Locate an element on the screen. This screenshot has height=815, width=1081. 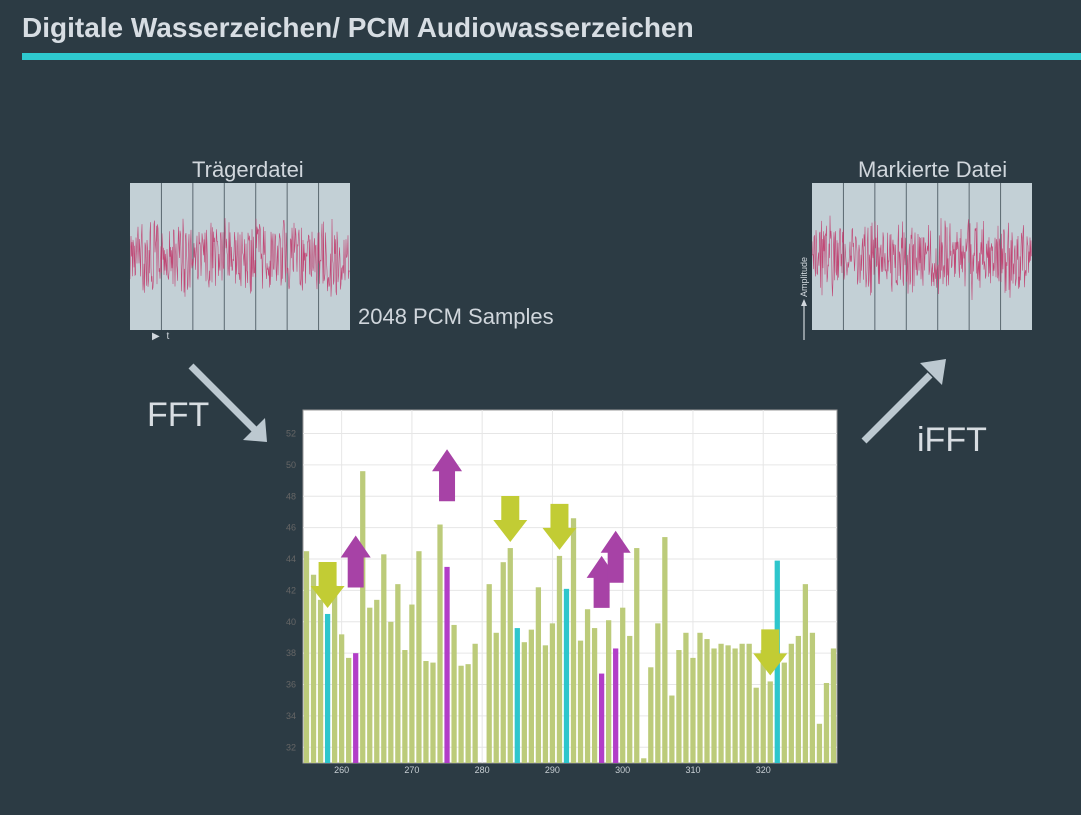
amplitude-arrow-icon is located at coordinates (804, 302).